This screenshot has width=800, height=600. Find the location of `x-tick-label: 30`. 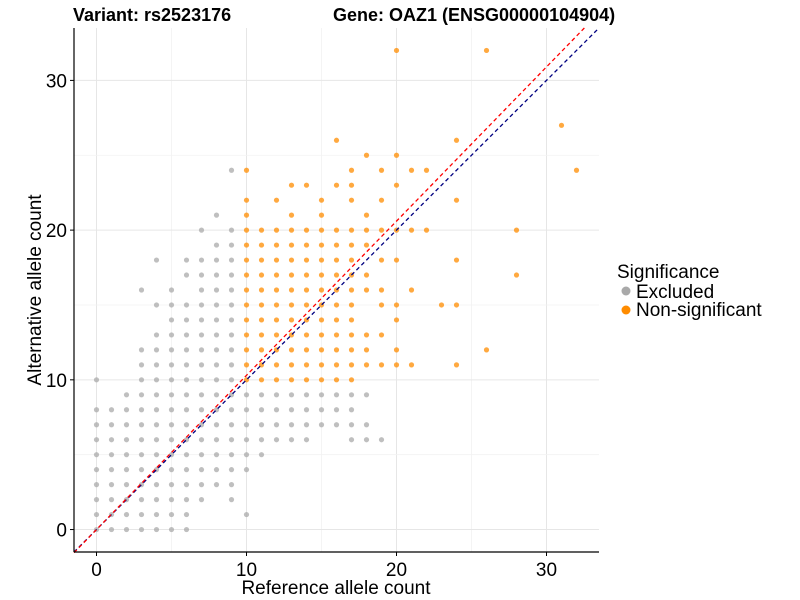

x-tick-label: 30 is located at coordinates (546, 570).